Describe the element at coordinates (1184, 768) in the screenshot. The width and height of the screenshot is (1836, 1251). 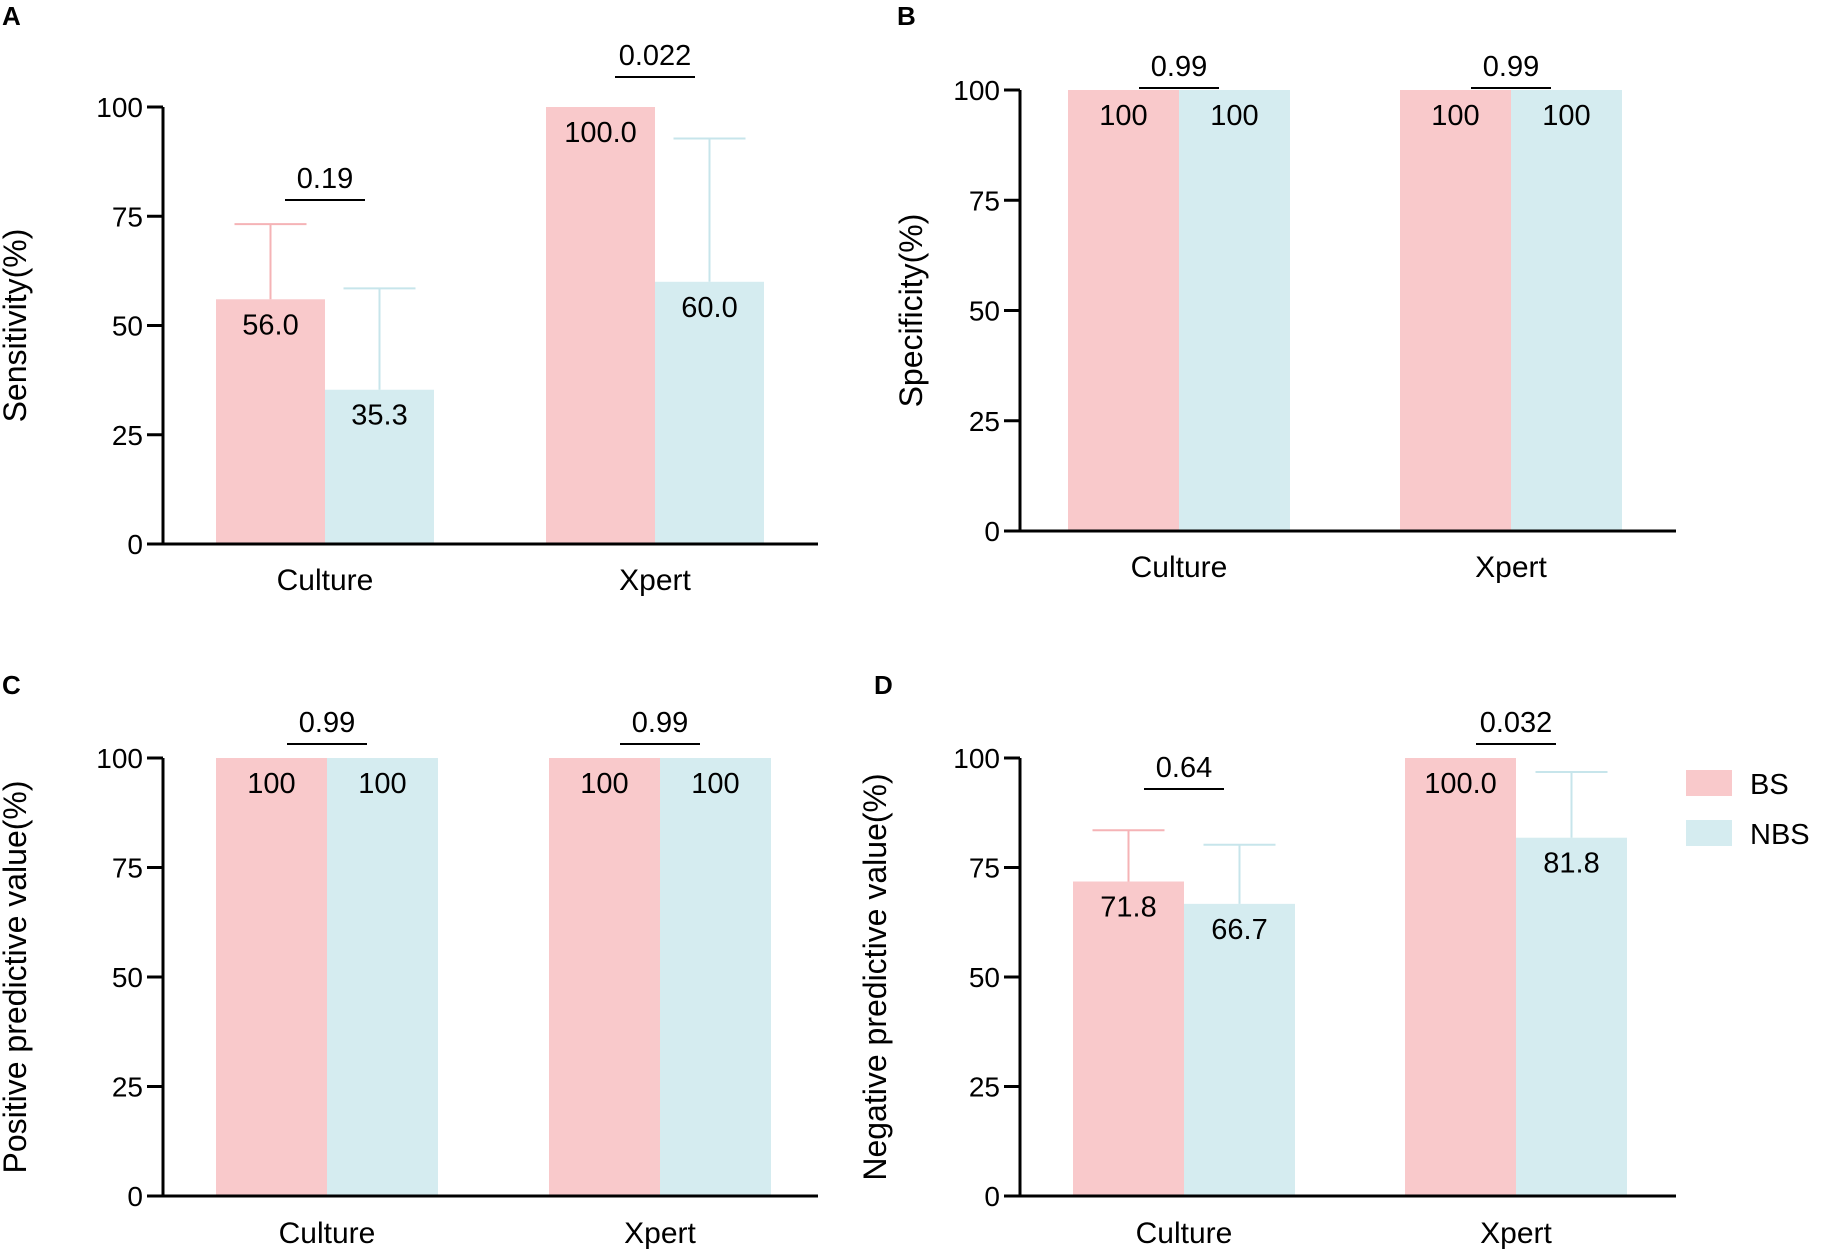
I see `p-value-label: 0.64` at that location.